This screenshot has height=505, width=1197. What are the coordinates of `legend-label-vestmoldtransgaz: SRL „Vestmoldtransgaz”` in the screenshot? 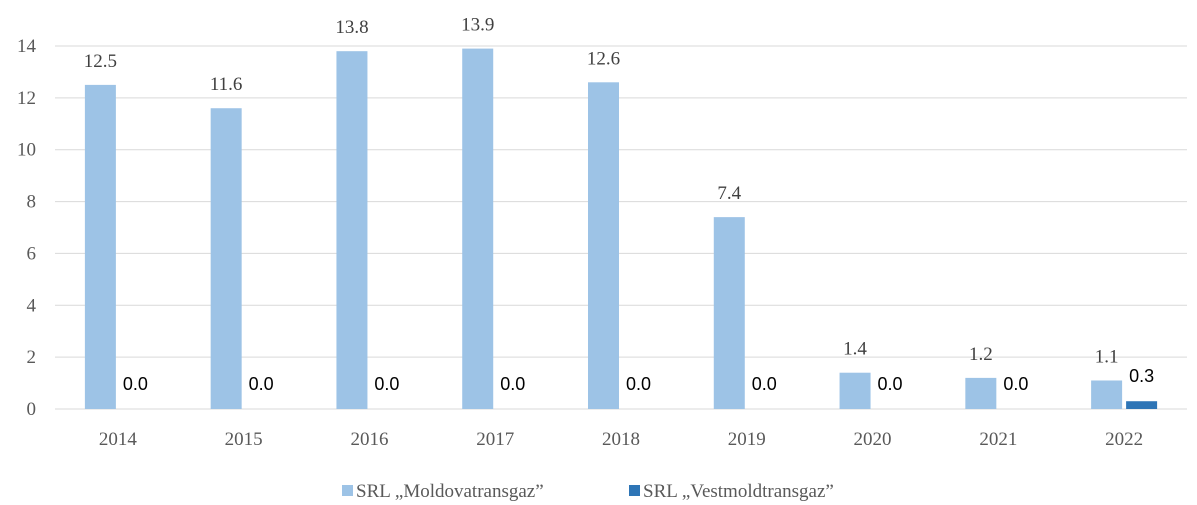 It's located at (738, 491).